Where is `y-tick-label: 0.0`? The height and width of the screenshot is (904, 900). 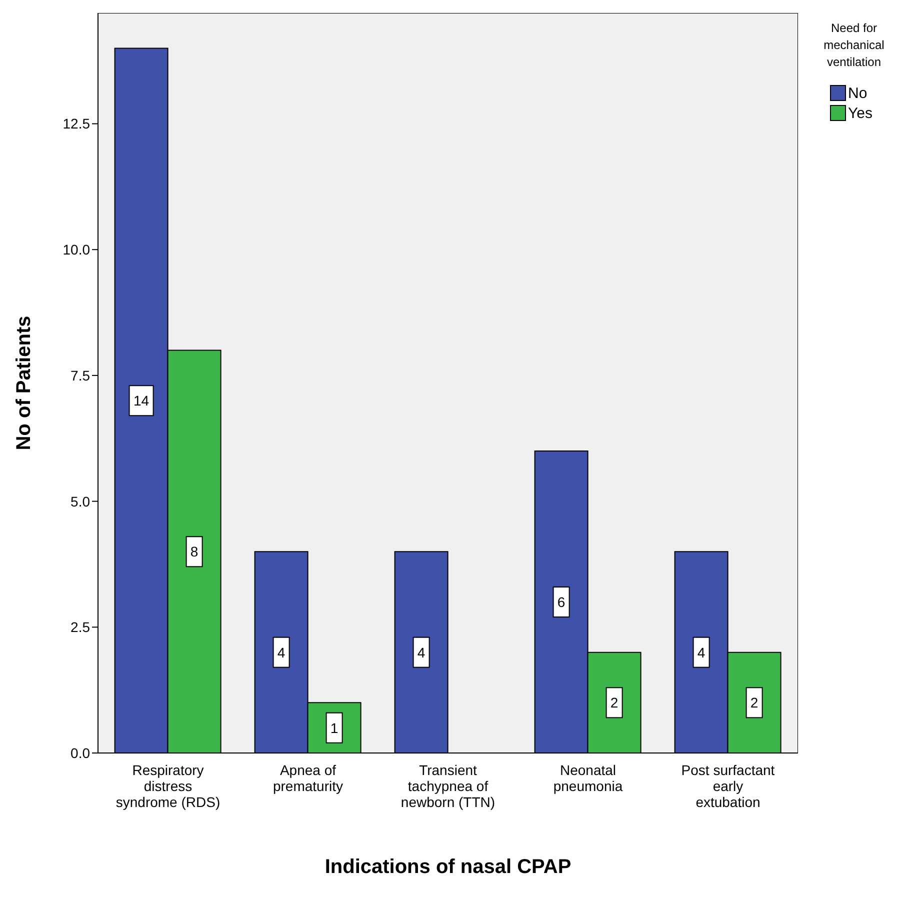
y-tick-label: 0.0 is located at coordinates (80, 752).